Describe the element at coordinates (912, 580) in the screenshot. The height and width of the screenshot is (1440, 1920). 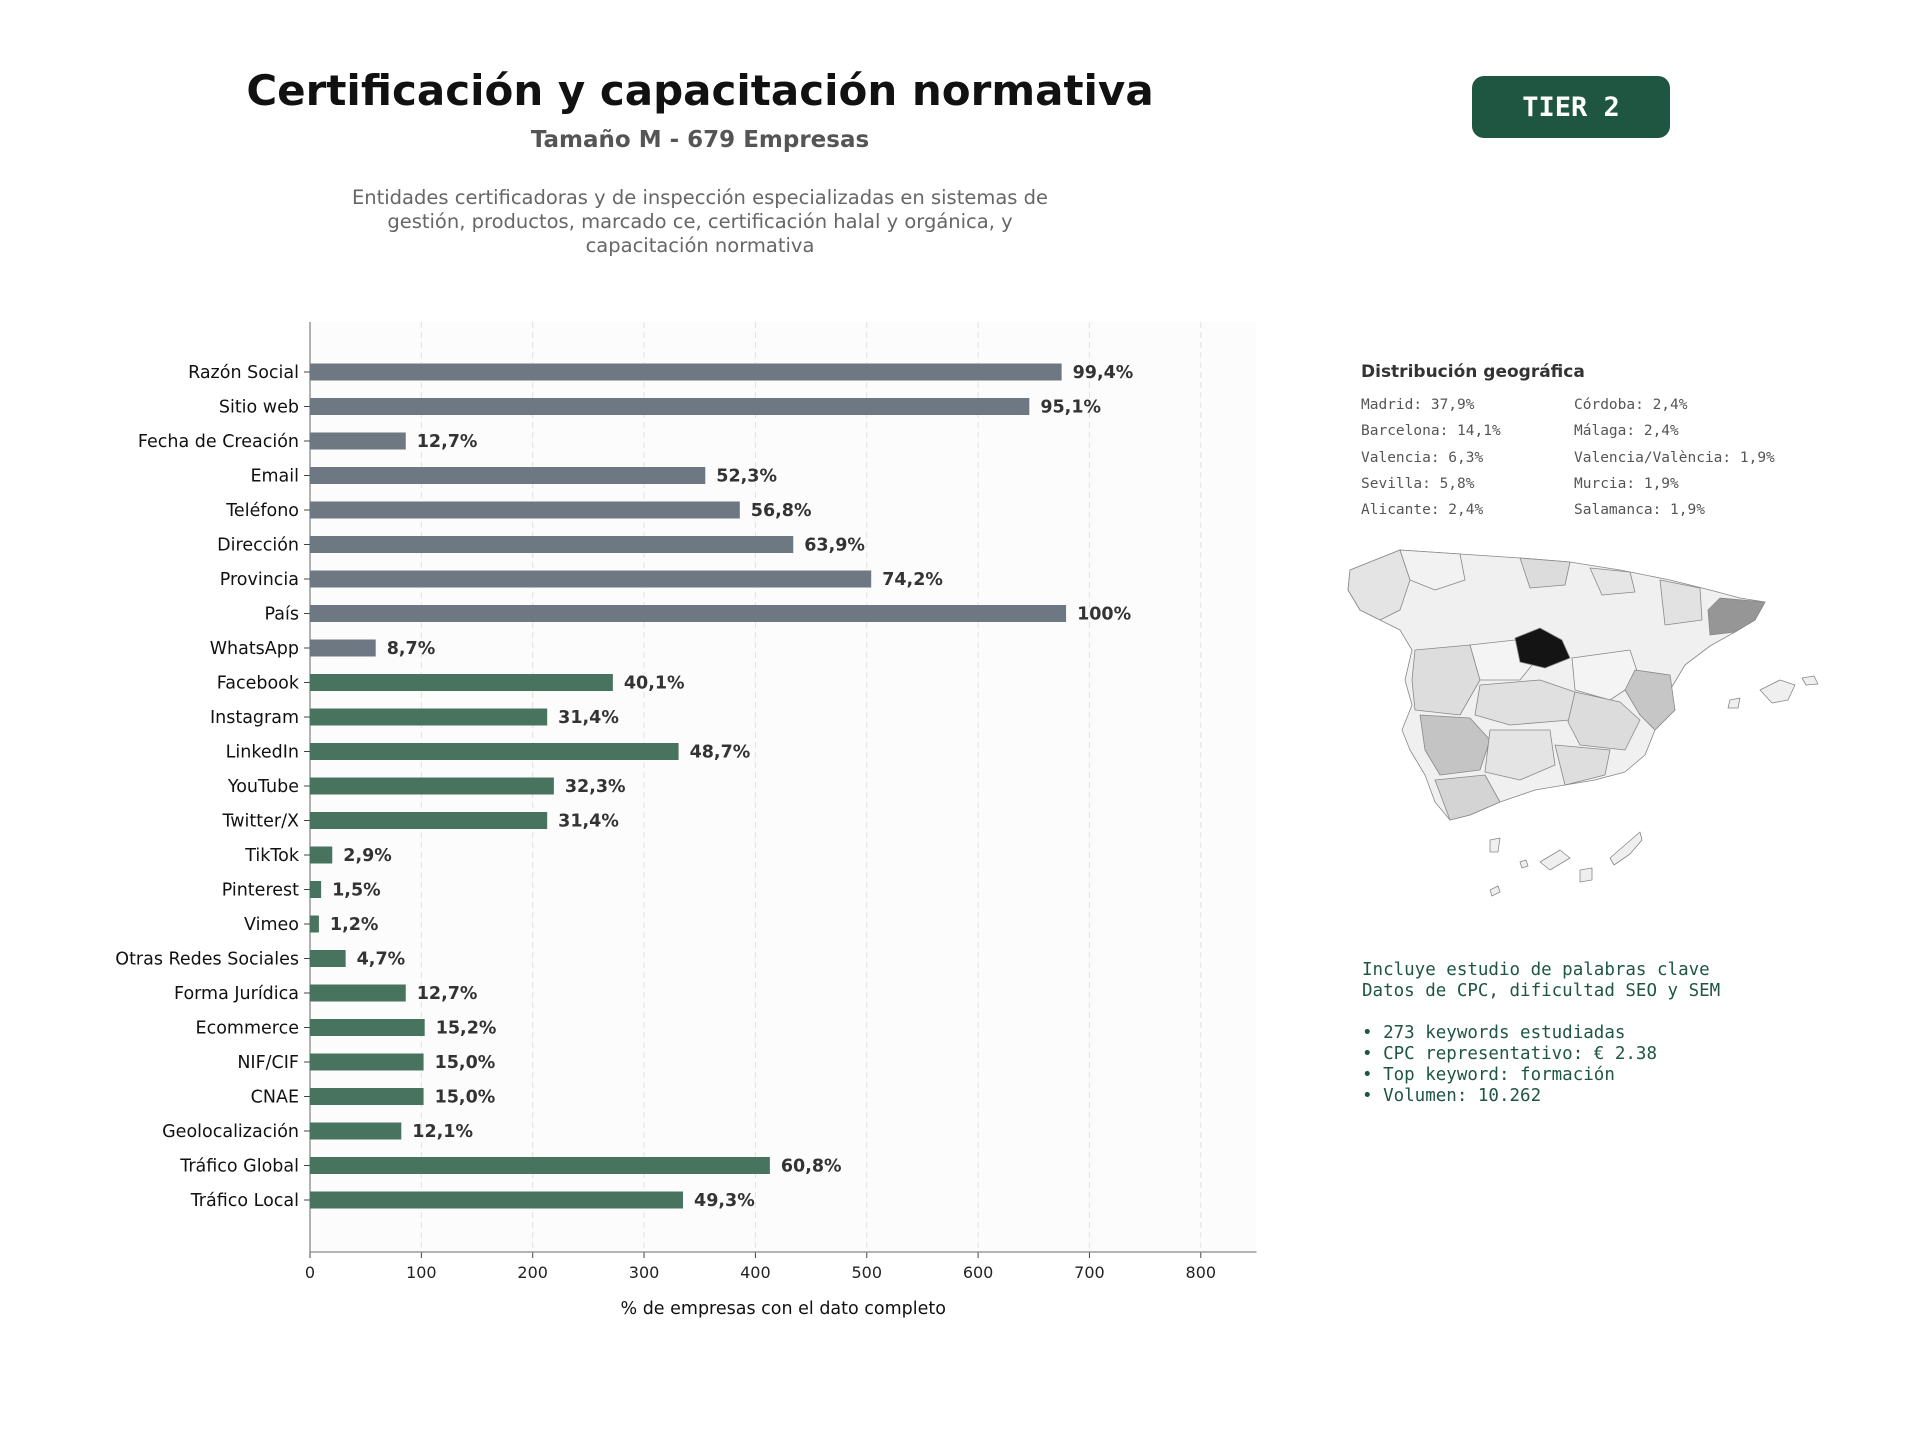
I see `bar-value-label: 74,2%` at that location.